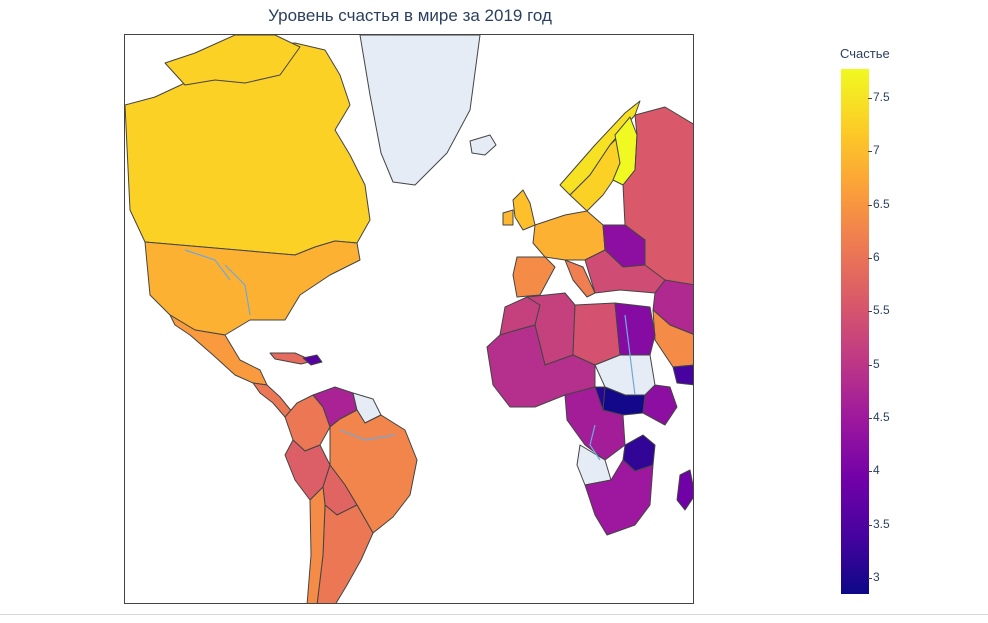 The image size is (988, 623). I want to click on colorbar-title: Счастье, so click(865, 53).